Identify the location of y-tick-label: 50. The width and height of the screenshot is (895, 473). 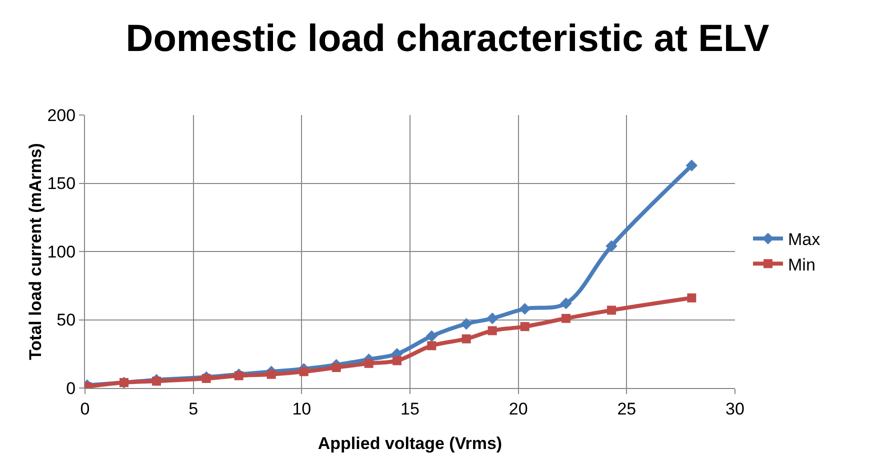
(66, 320).